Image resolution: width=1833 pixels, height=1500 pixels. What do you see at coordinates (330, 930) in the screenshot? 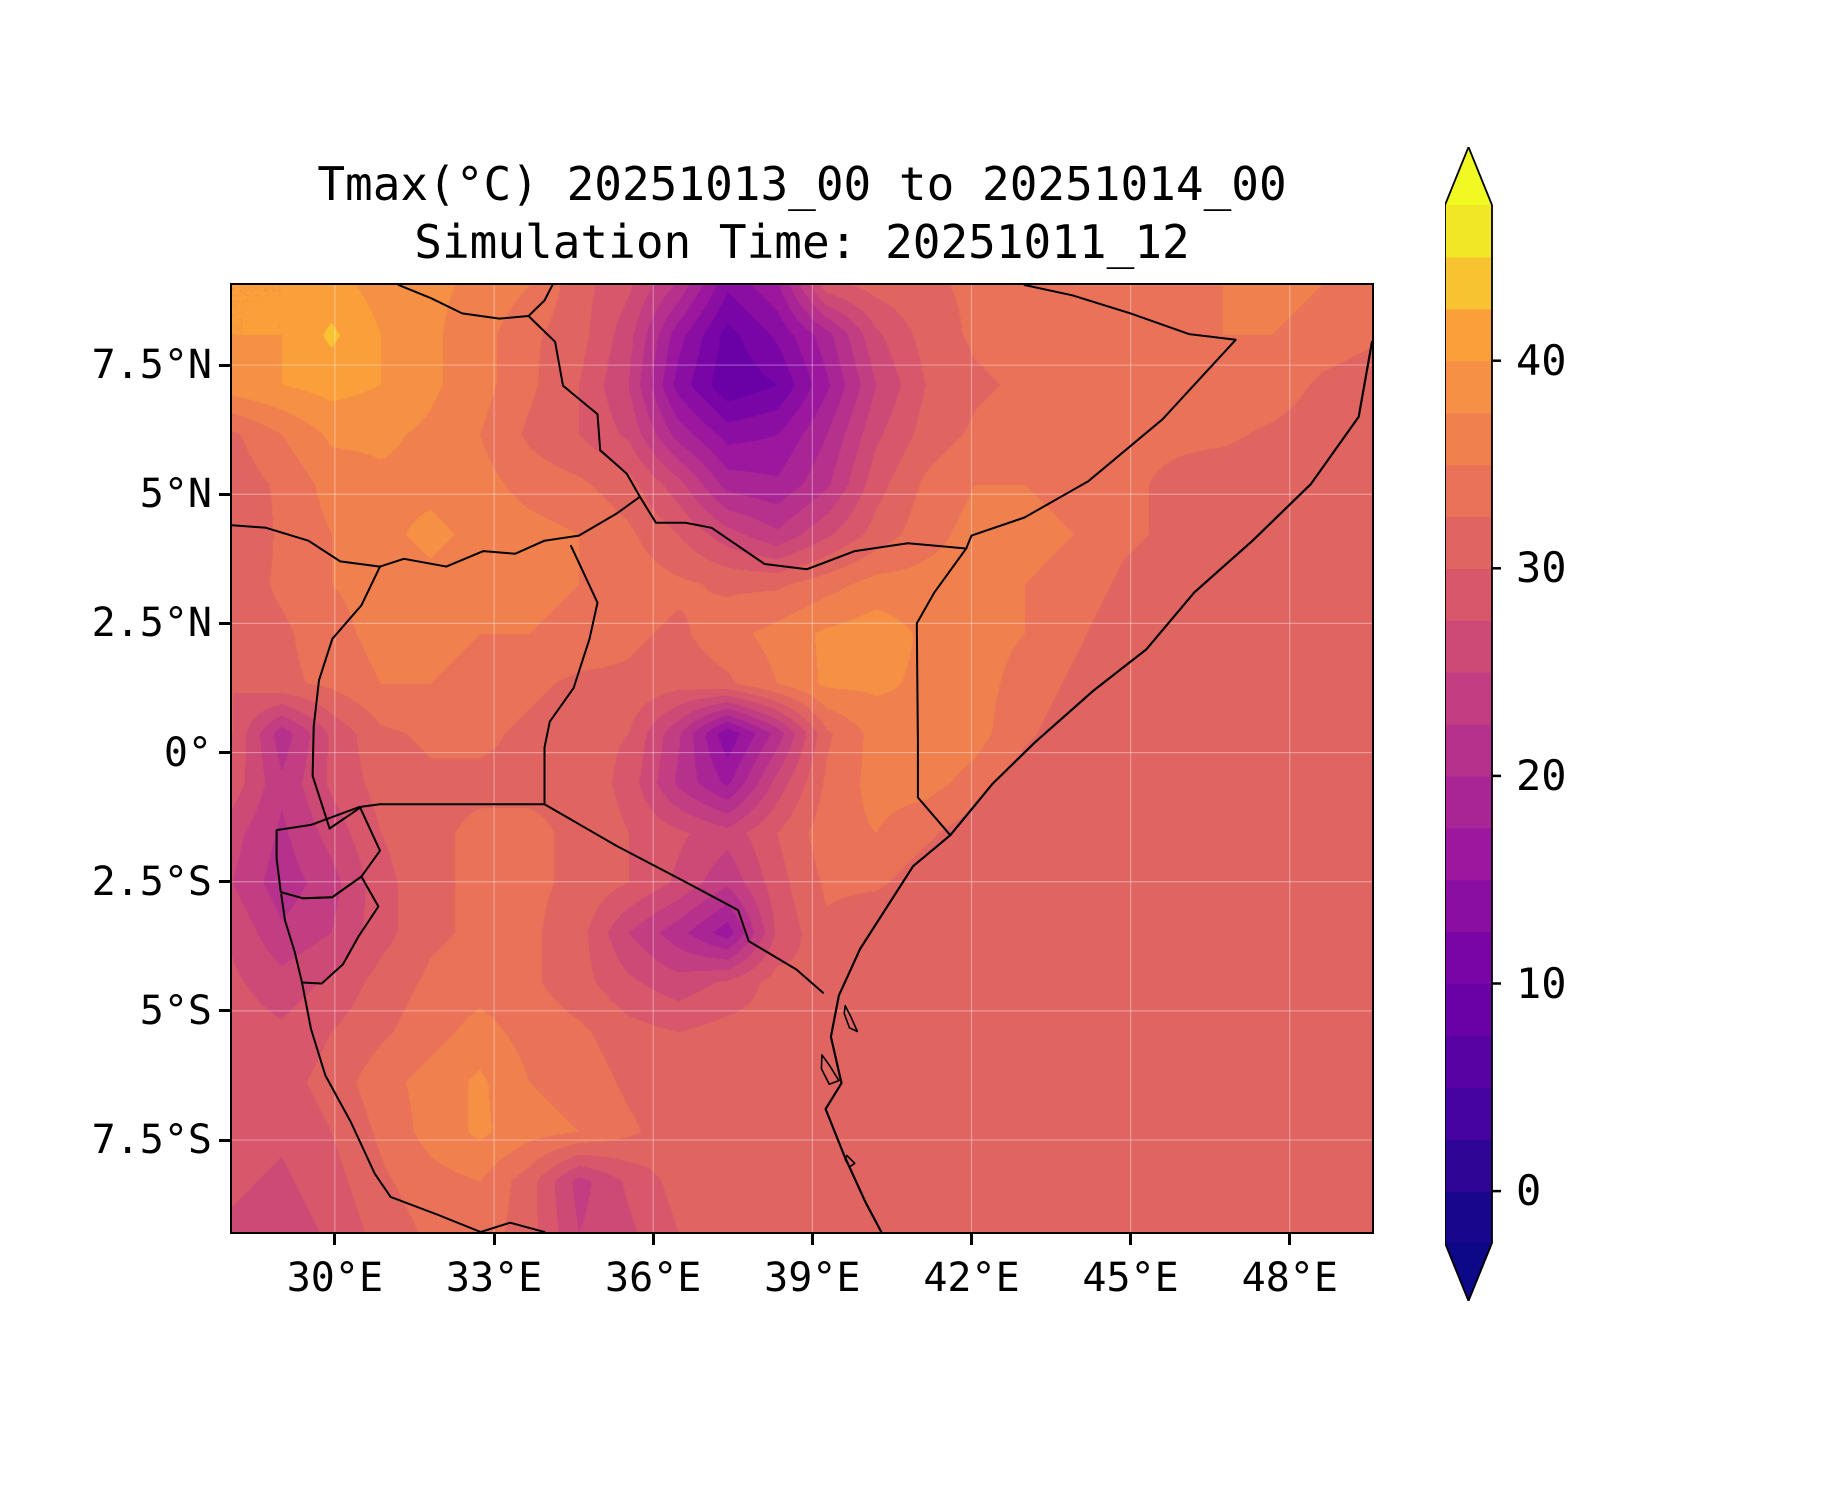
I see `border-burundi` at bounding box center [330, 930].